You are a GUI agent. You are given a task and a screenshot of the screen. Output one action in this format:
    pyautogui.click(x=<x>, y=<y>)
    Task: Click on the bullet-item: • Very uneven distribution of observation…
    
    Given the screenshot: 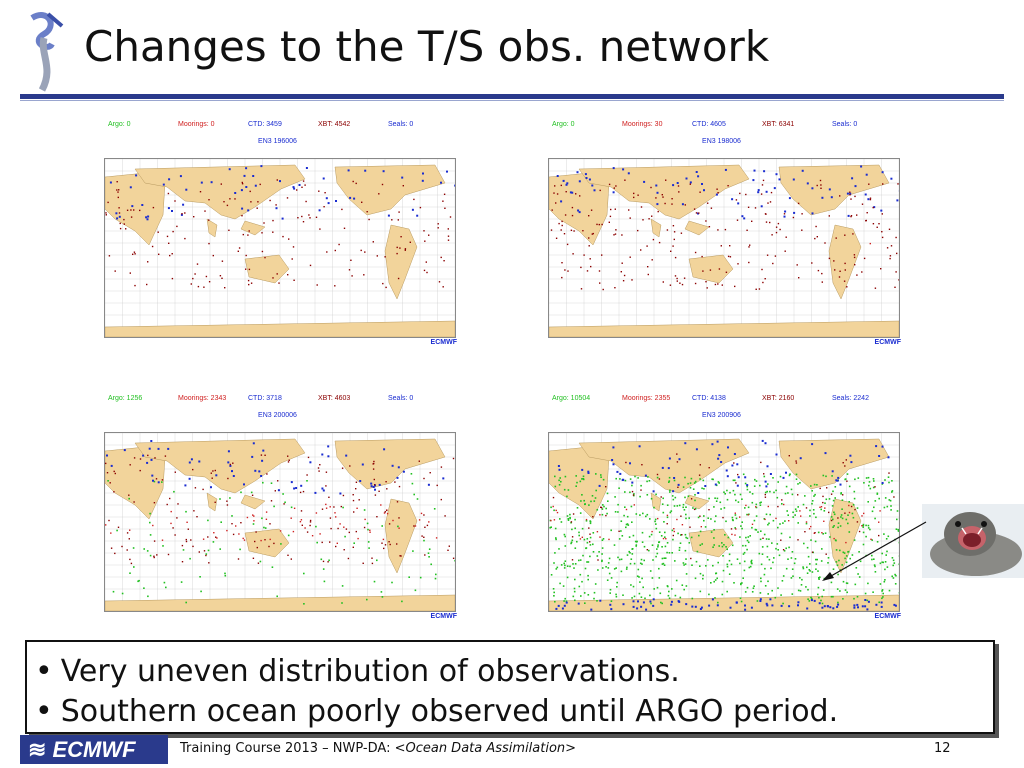 What is the action you would take?
    pyautogui.click(x=514, y=672)
    